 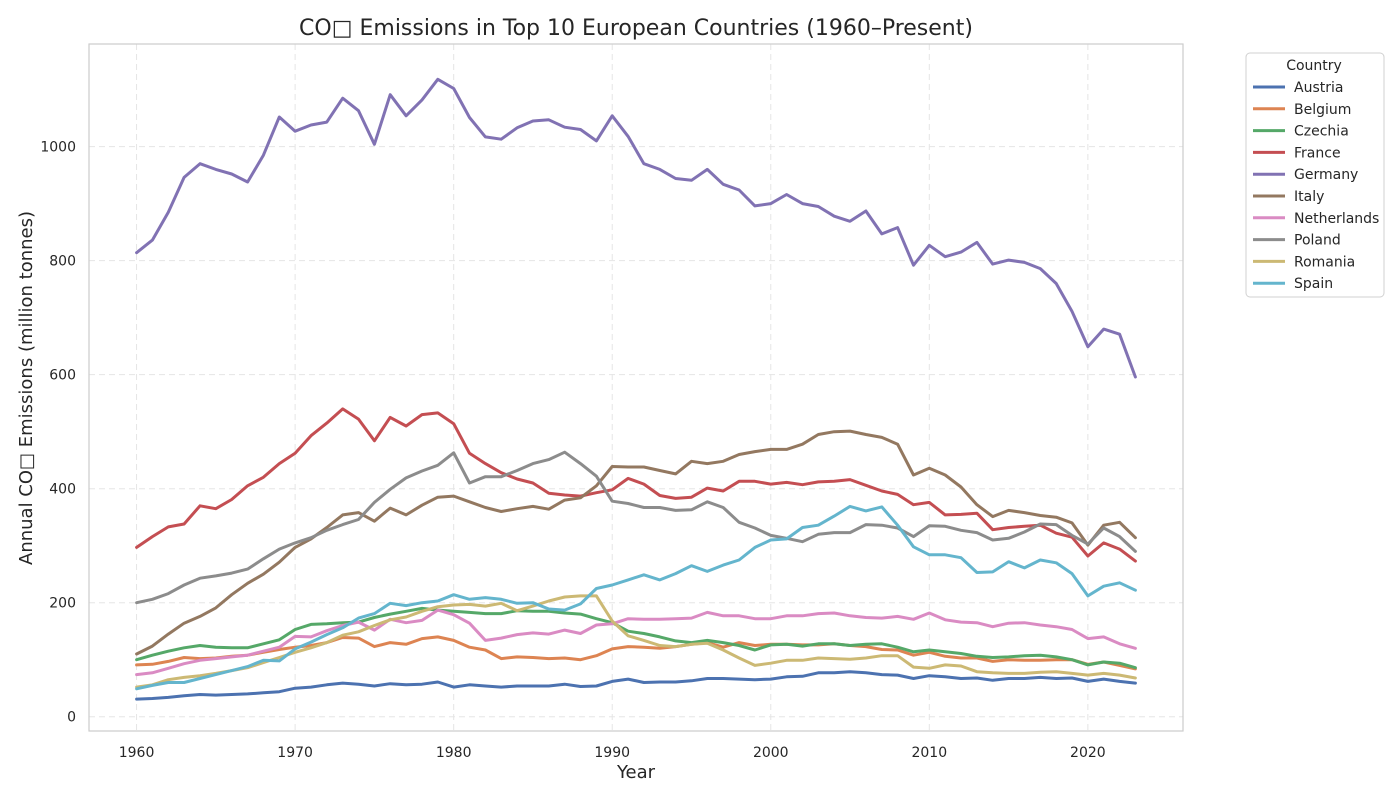 I want to click on legend-label: Germany, so click(x=1326, y=175).